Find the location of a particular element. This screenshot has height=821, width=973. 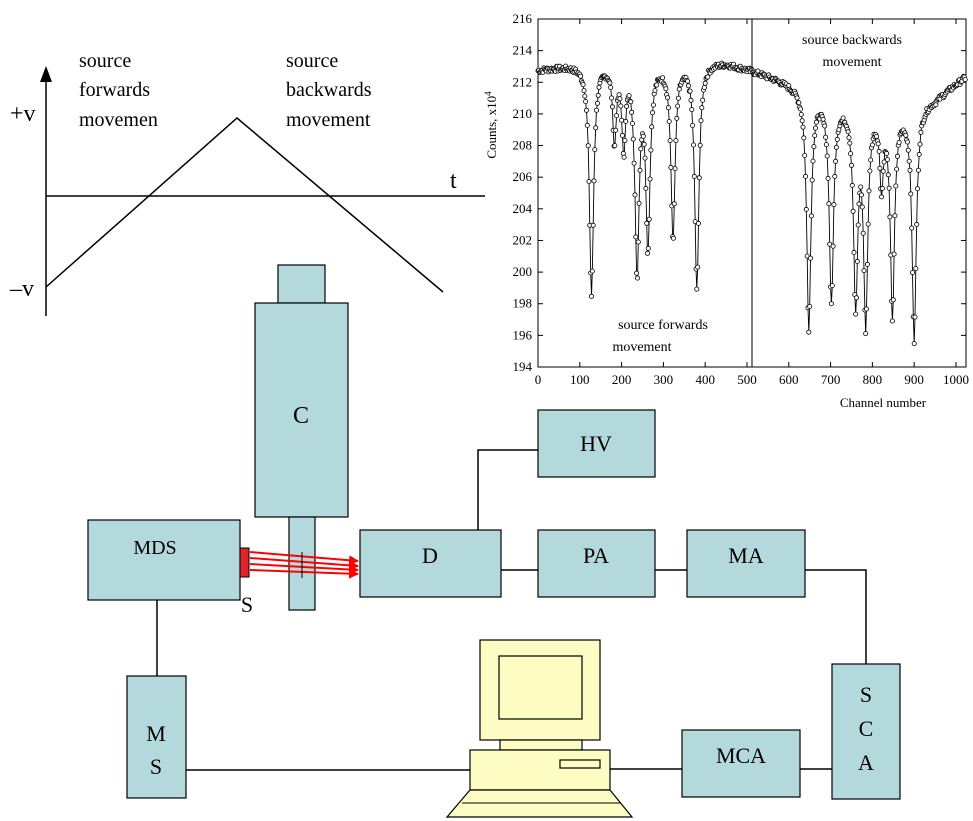

chart-y-axis-label-main: Counts, x10 is located at coordinates (491, 127).